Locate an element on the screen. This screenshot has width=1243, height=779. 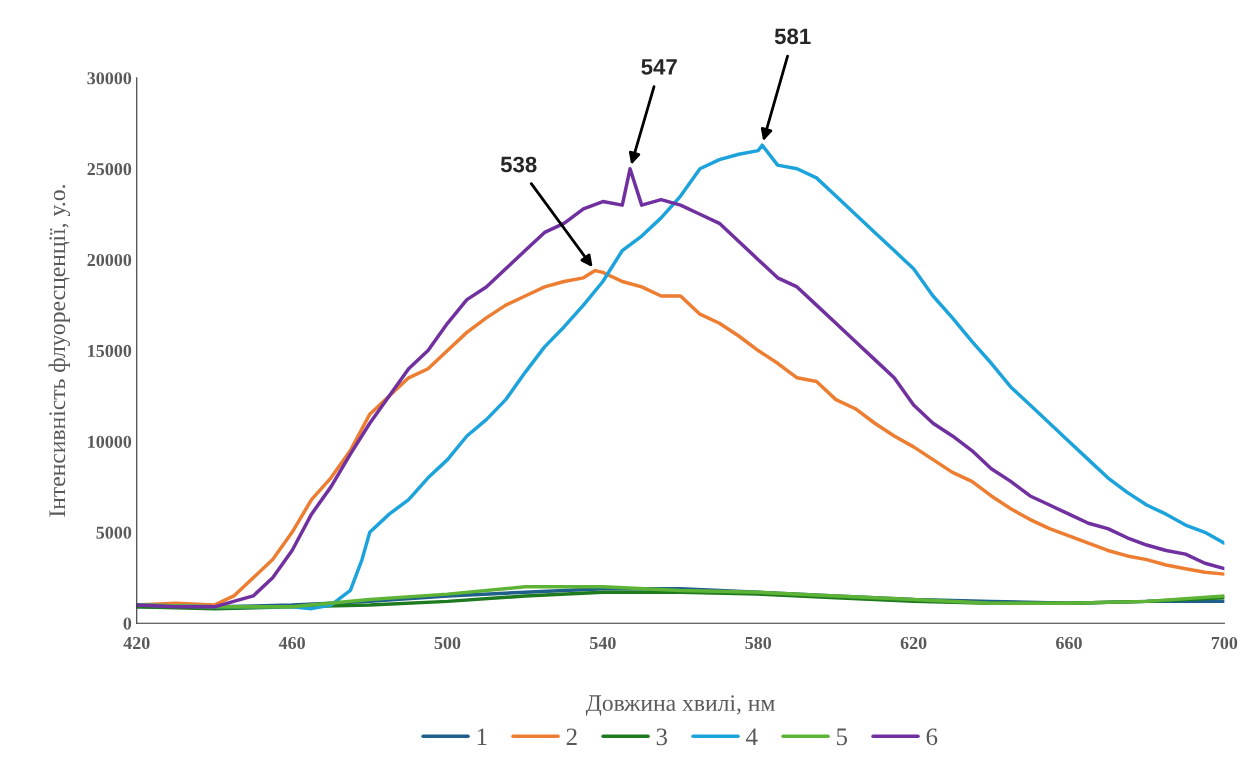
x-tick-label: 420 is located at coordinates (136, 643).